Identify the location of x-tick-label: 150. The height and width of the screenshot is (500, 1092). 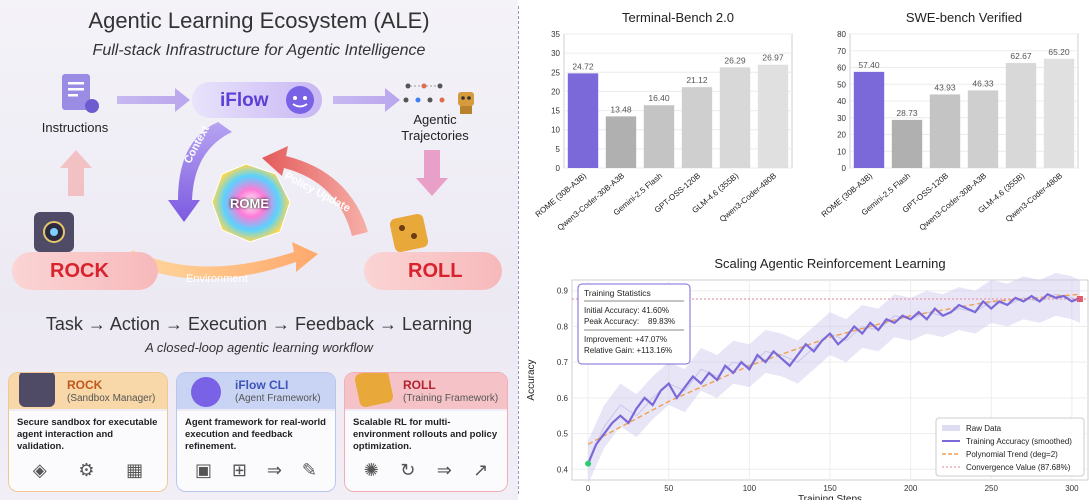
(830, 488).